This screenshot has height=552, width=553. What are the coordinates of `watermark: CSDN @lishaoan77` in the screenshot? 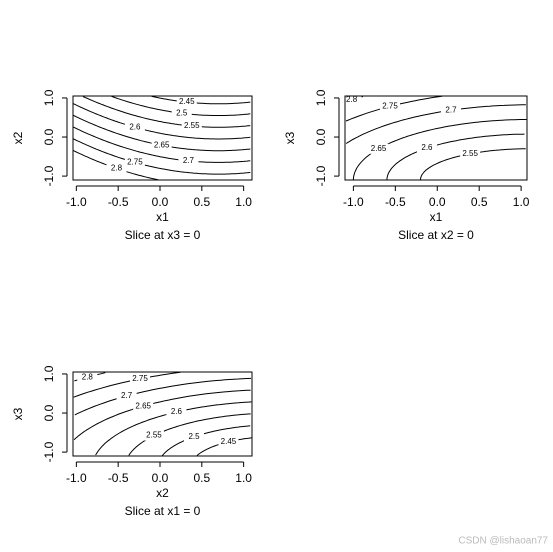 It's located at (503, 541).